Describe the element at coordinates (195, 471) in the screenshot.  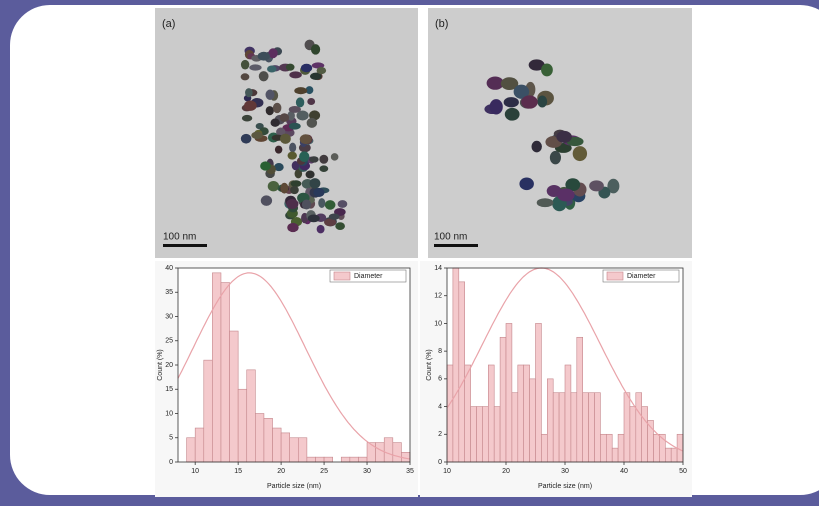
I see `x-tick-label: 10` at that location.